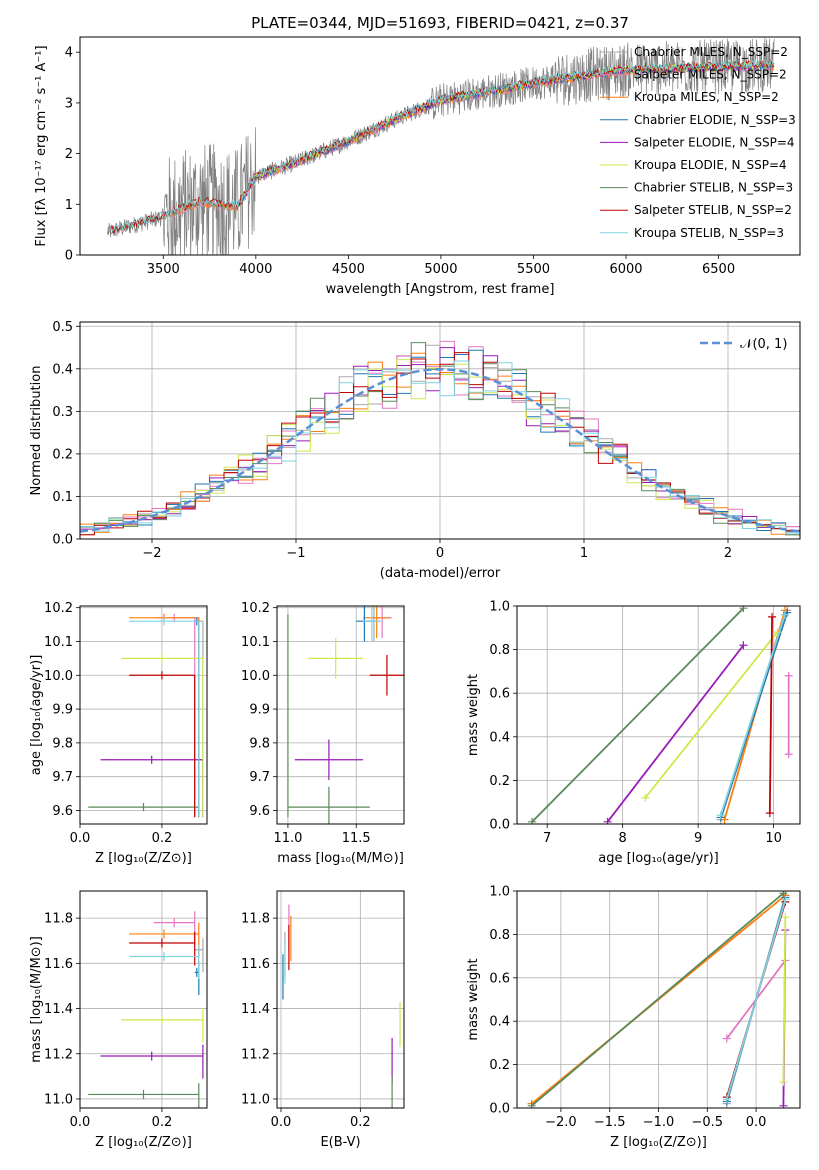 This screenshot has height=1170, width=819. Describe the element at coordinates (743, 344) in the screenshot. I see `residuals-legend: 𝒩(0, 1)` at that location.